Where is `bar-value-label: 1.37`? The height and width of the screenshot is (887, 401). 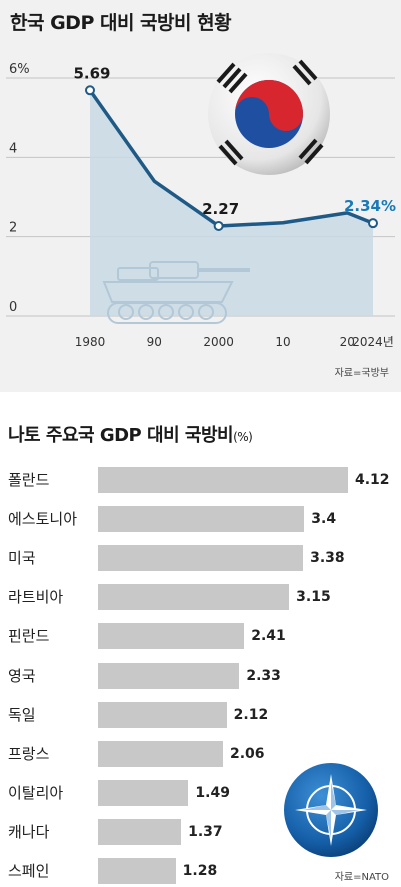 bar-value-label: 1.37 is located at coordinates (205, 831).